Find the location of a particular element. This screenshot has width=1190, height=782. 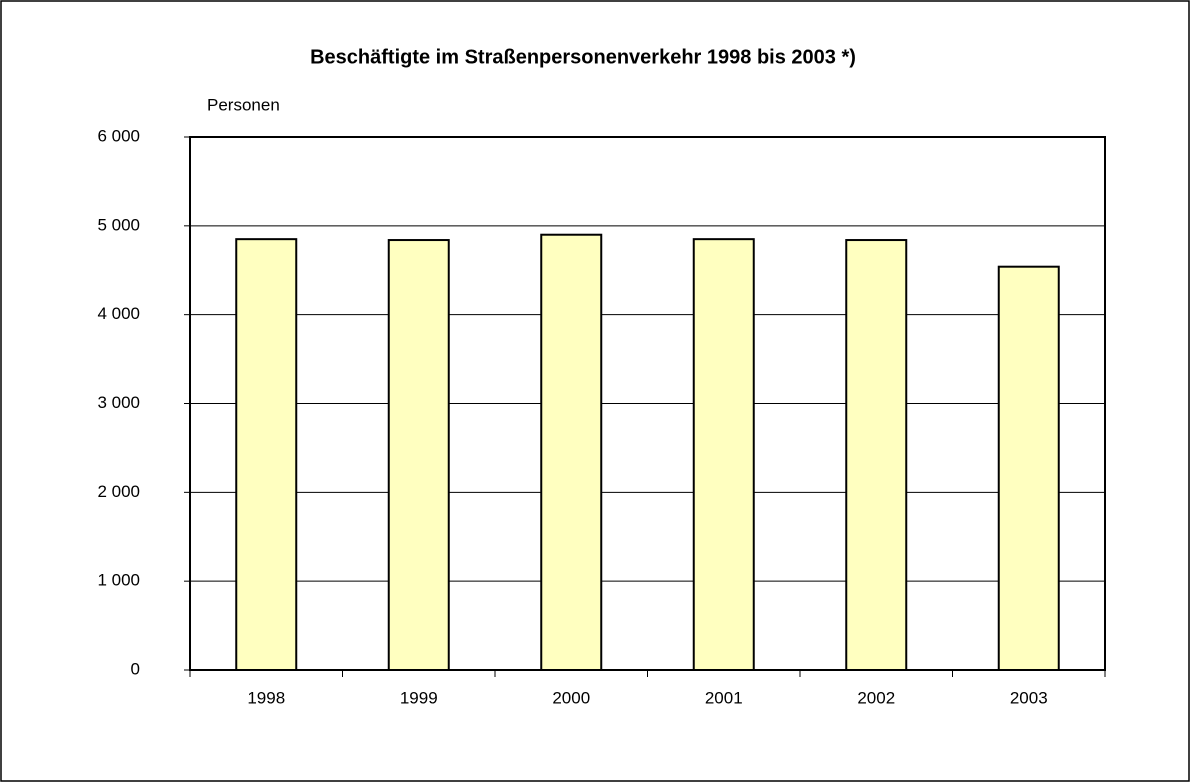

x-tick-label: 2003 is located at coordinates (1029, 697).